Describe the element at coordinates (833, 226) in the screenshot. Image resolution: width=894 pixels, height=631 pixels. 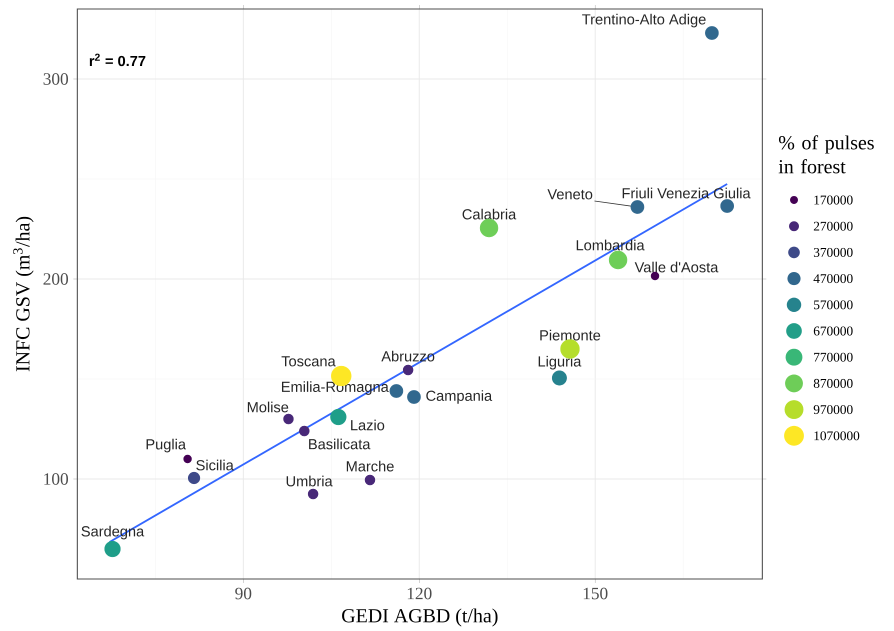
I see `legend-label: 270000` at that location.